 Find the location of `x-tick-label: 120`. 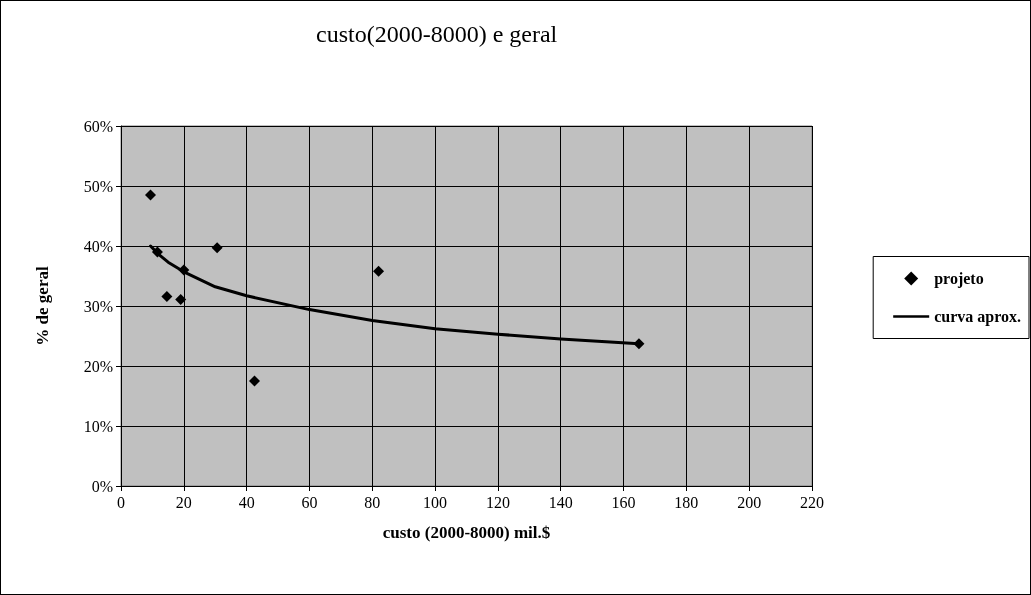

x-tick-label: 120 is located at coordinates (497, 502).